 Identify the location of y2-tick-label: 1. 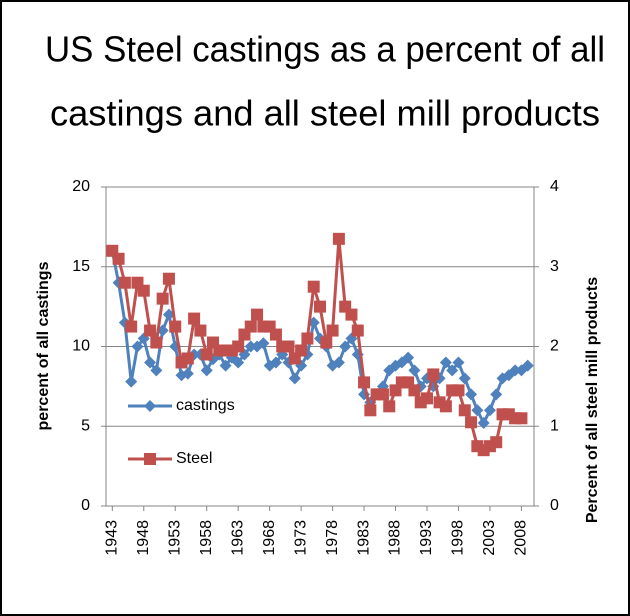
(554, 425).